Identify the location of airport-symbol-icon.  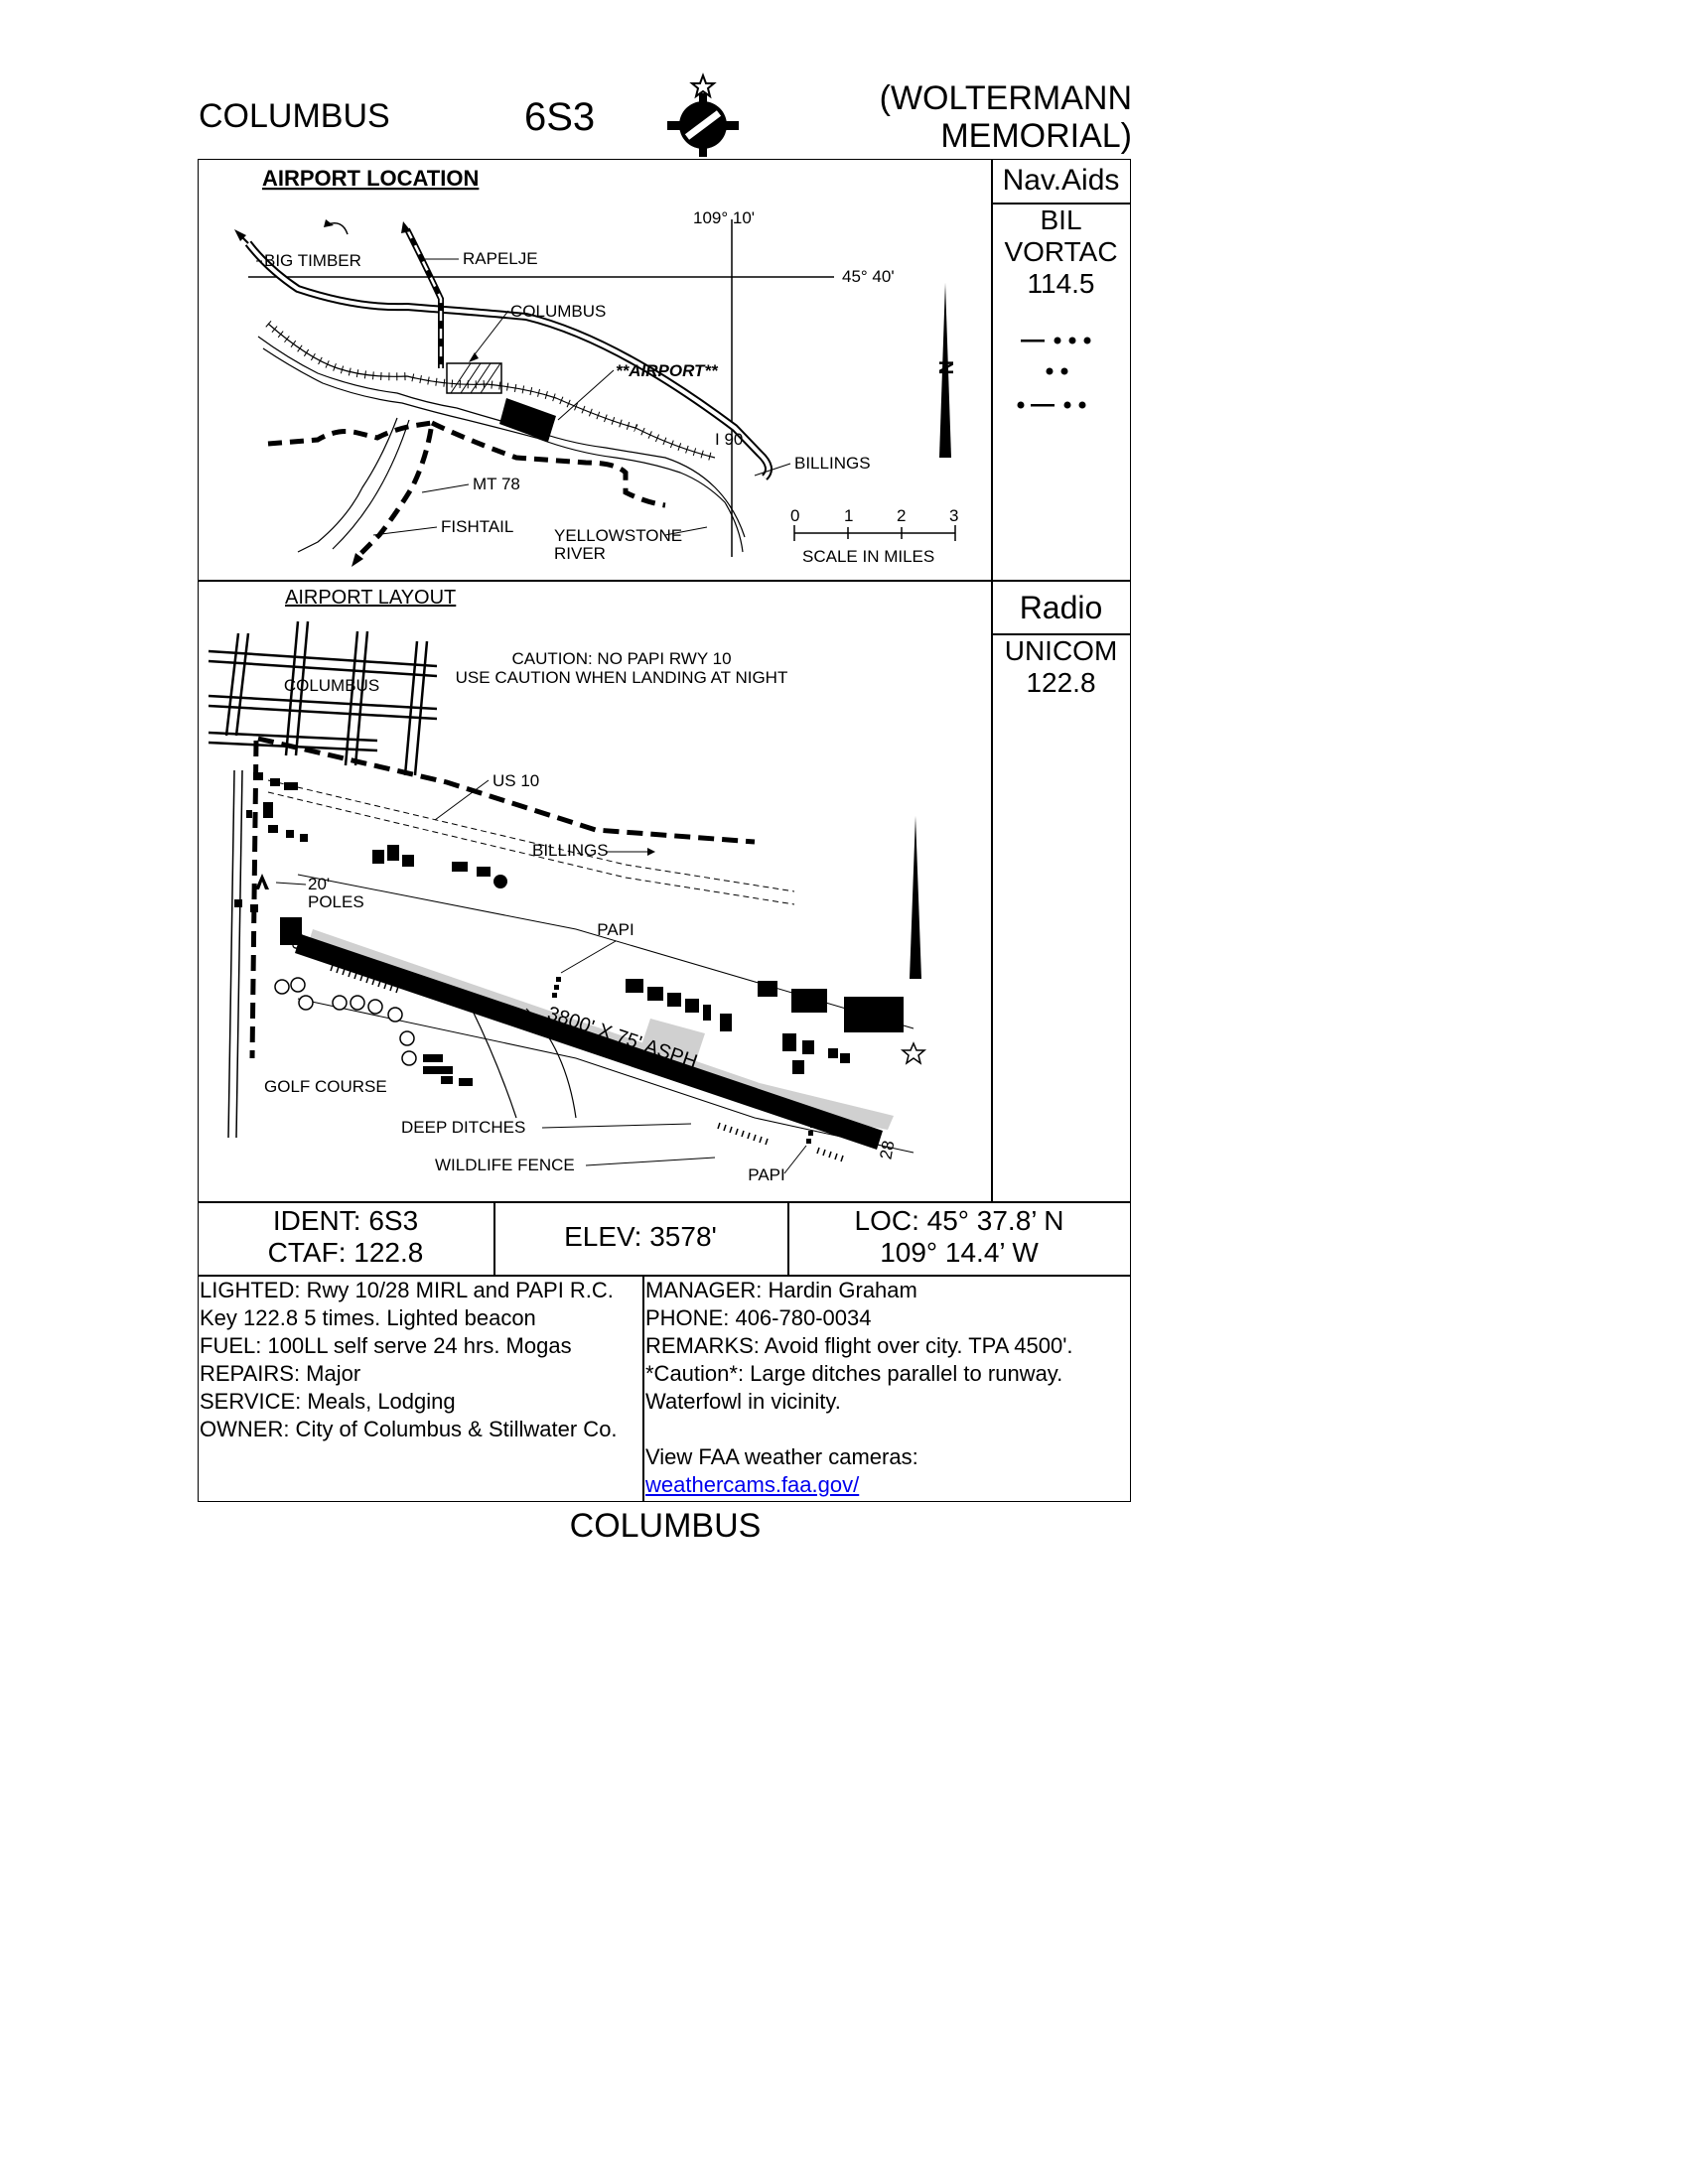
(703, 116).